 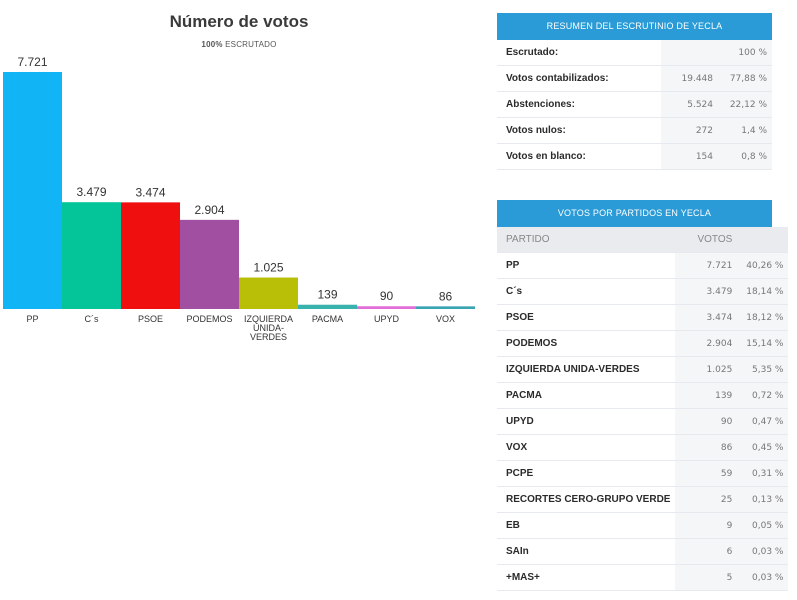 I want to click on summary-value, so click(x=689, y=53).